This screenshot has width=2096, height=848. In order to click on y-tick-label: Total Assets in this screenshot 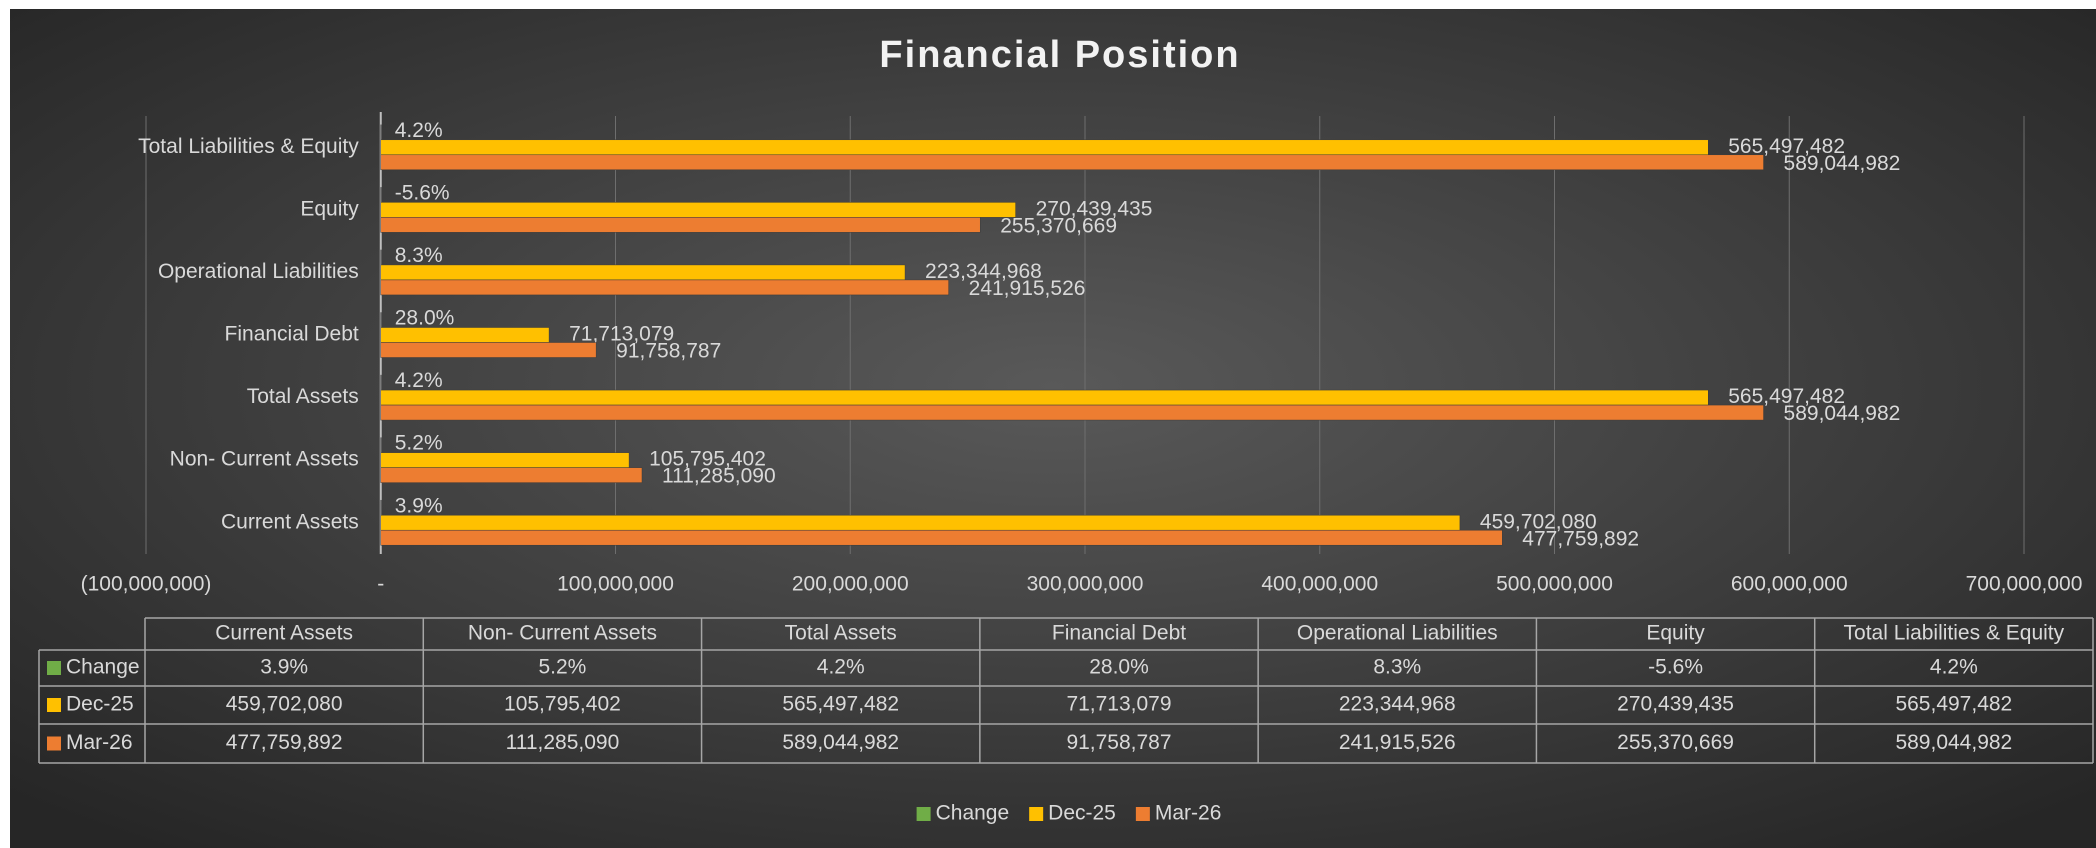, I will do `click(303, 396)`.